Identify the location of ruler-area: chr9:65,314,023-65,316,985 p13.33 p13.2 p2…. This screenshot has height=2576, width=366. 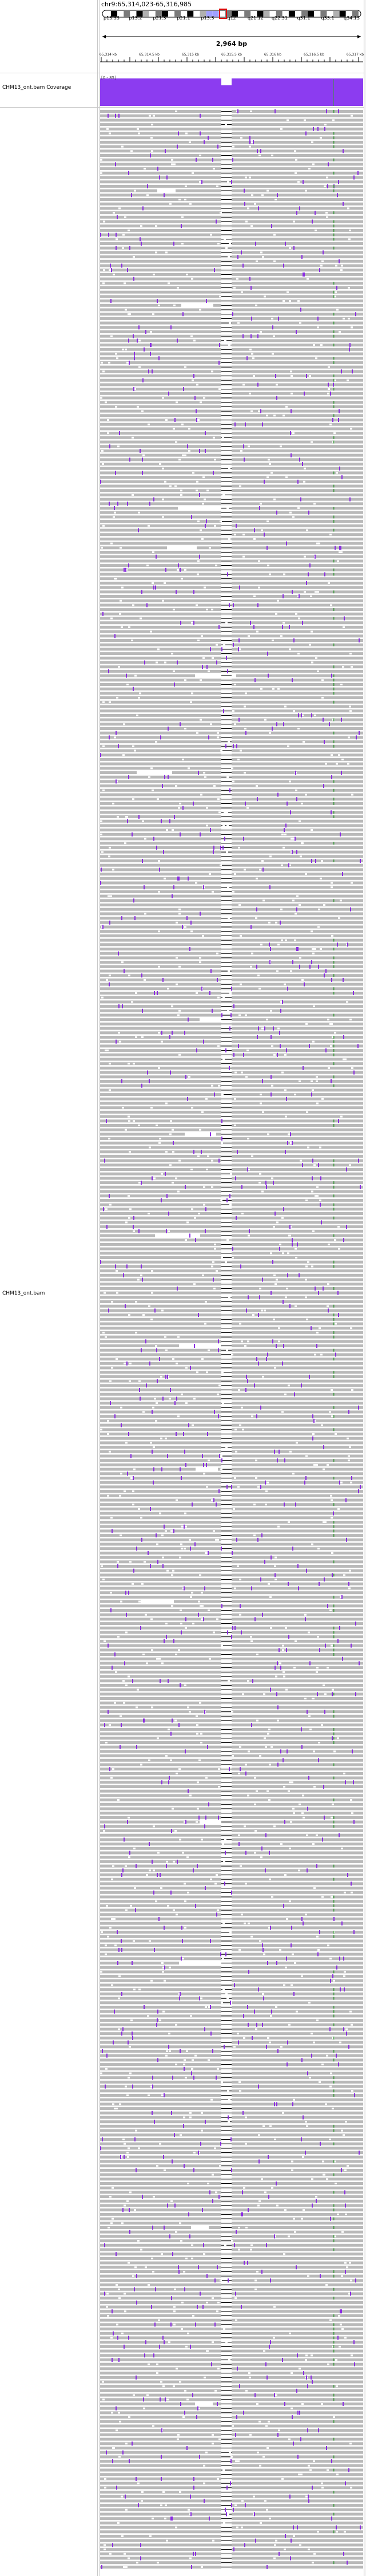
(232, 36).